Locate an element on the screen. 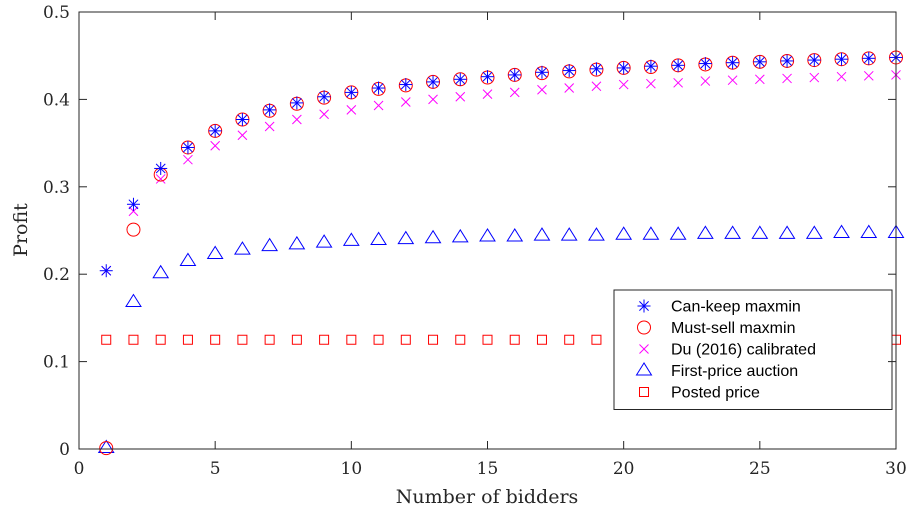 The width and height of the screenshot is (911, 512). legend-label: First-price auction is located at coordinates (734, 371).